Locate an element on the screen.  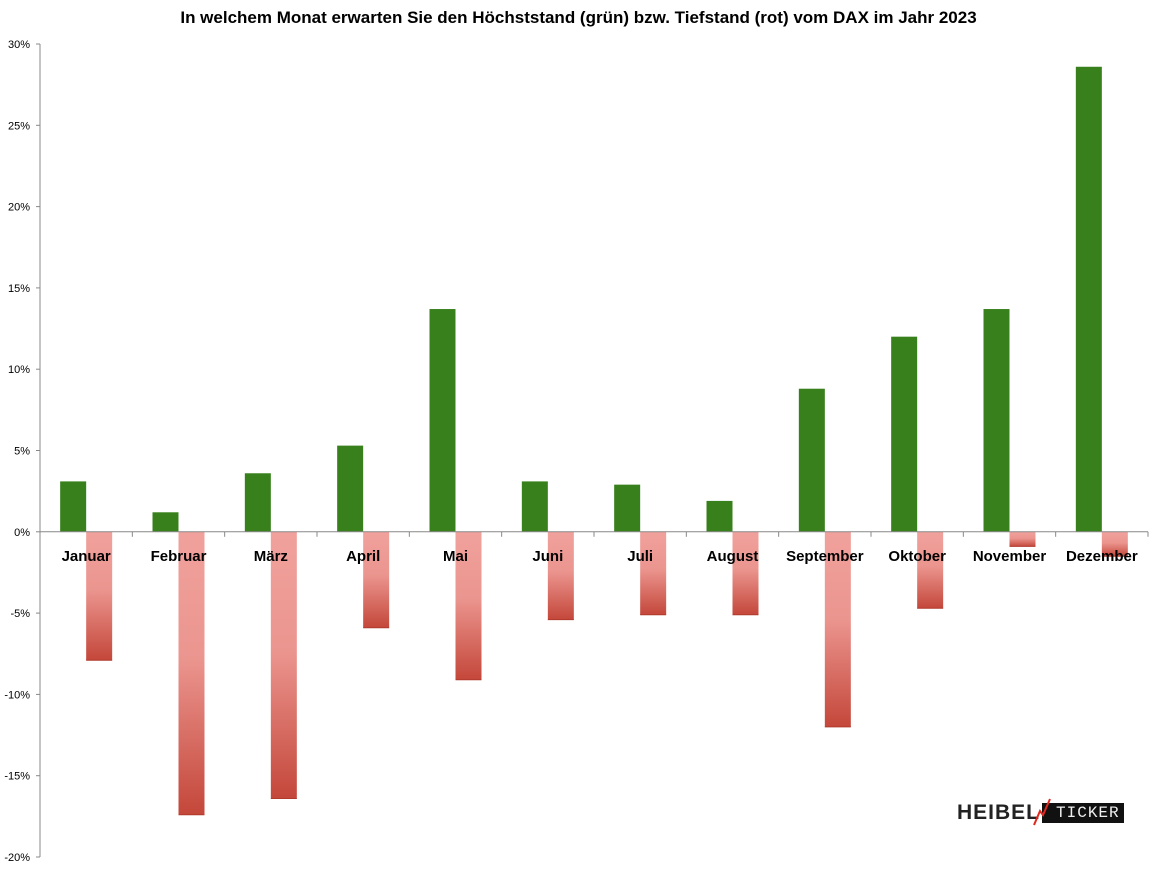
logo-spark-icon is located at coordinates (1042, 812).